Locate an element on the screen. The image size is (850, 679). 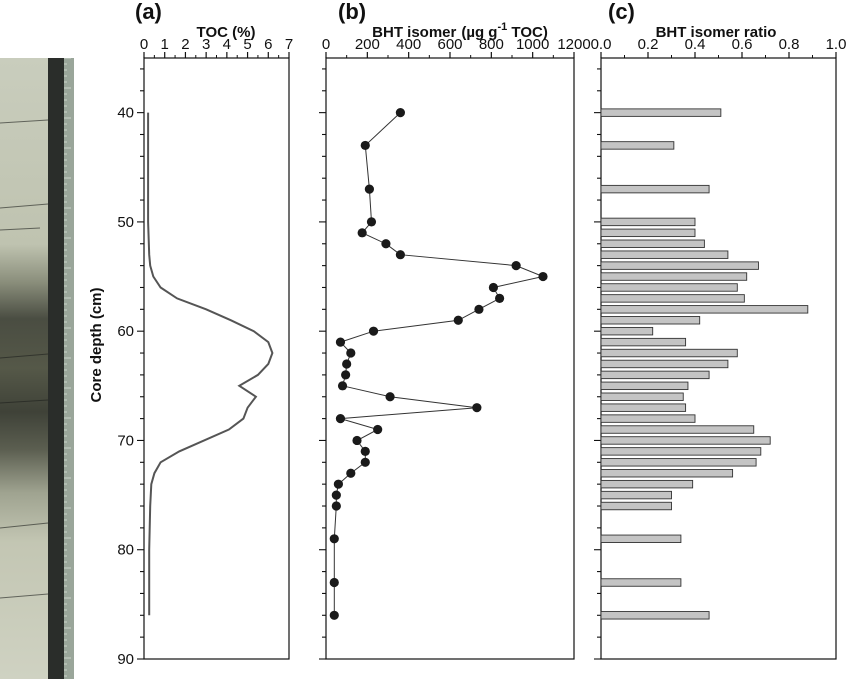
y-axis-title: Core depth (cm) is located at coordinates (96, 344).